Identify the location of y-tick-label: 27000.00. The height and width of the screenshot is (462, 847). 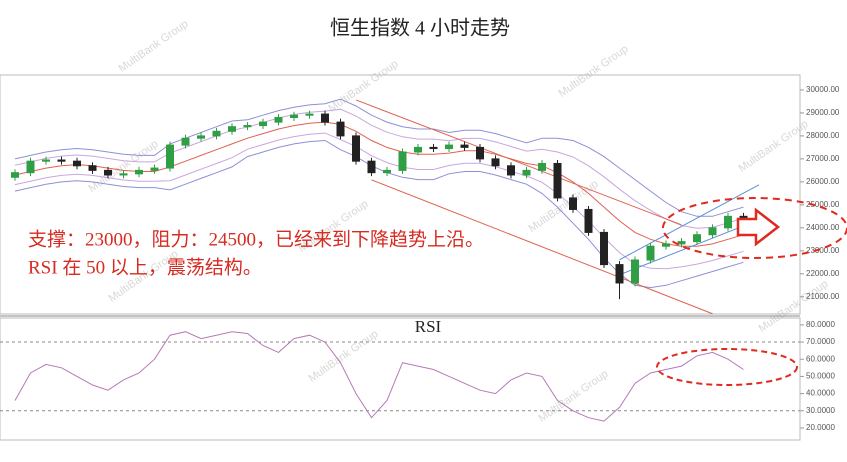
(823, 158).